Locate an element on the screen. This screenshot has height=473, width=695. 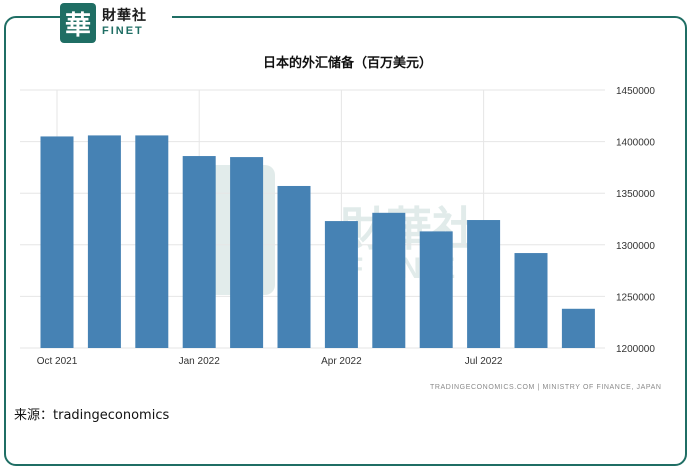
watermark-en: FINET is located at coordinates (423, 268).